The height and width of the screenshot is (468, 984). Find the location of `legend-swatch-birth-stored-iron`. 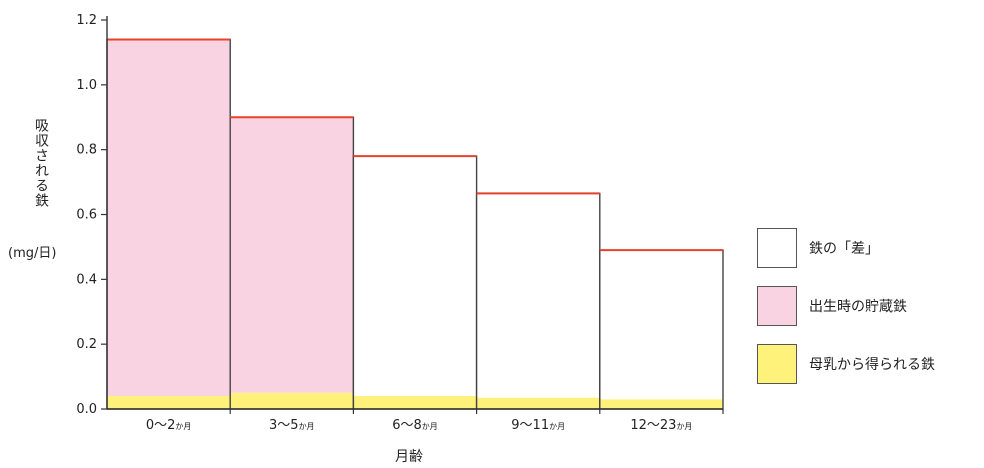

legend-swatch-birth-stored-iron is located at coordinates (777, 306).